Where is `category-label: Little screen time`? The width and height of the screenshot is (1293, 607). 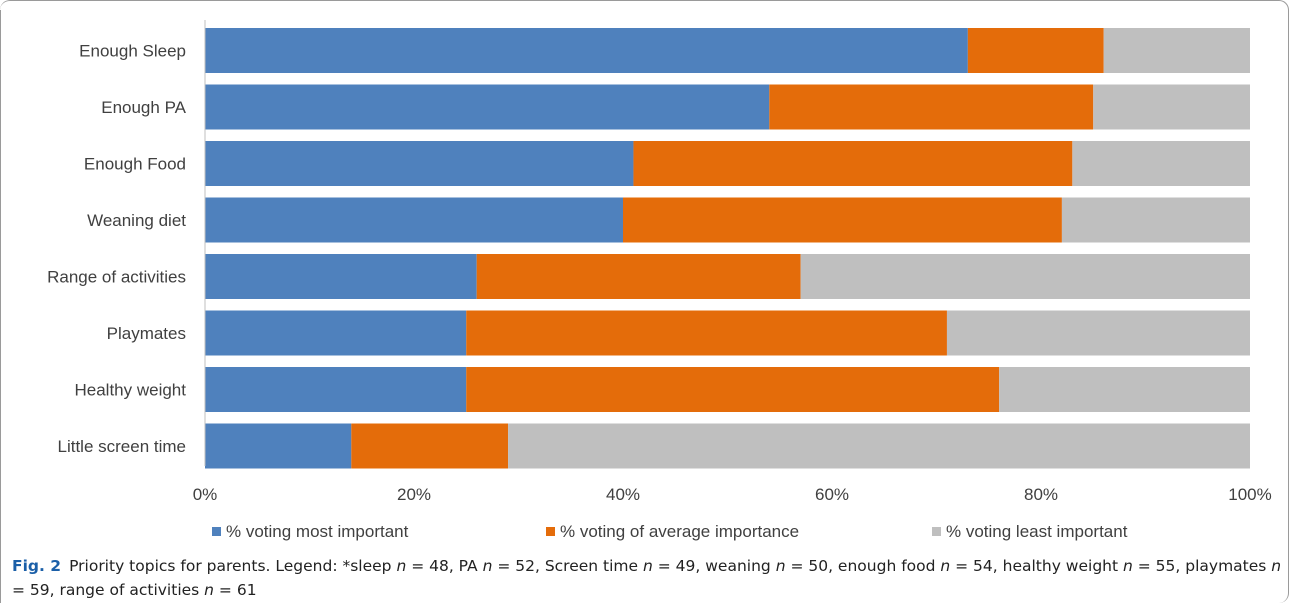 category-label: Little screen time is located at coordinates (122, 446).